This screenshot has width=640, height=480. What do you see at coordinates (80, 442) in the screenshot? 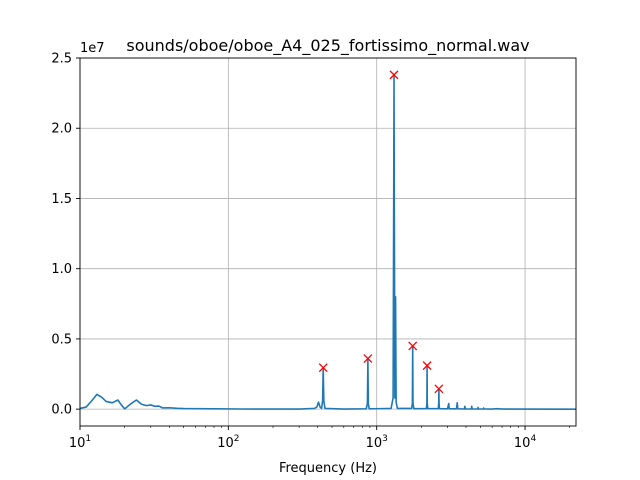
I see `x-tick-label: 10¹` at bounding box center [80, 442].